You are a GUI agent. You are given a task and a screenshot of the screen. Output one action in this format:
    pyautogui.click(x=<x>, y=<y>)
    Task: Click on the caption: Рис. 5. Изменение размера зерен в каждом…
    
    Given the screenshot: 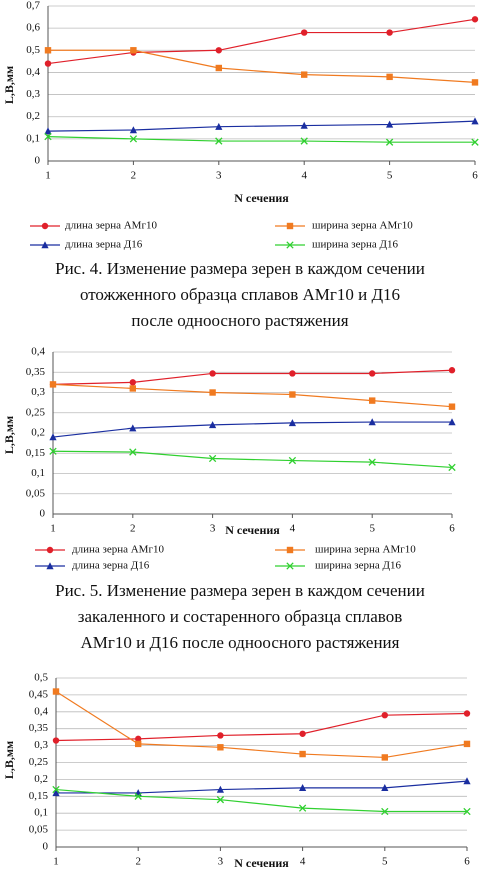 What is the action you would take?
    pyautogui.click(x=240, y=590)
    